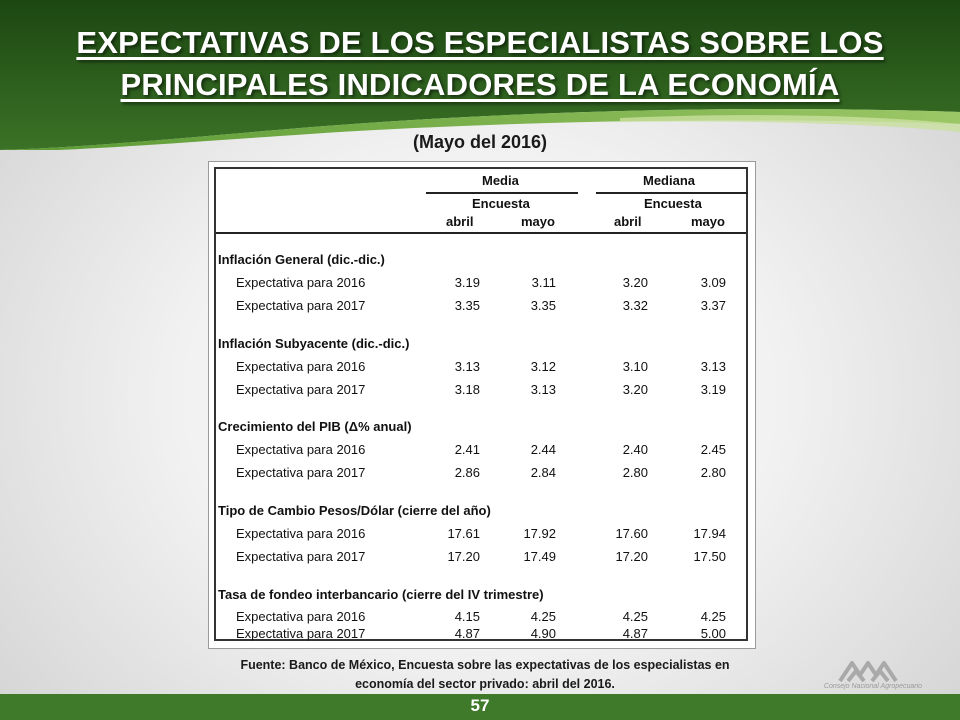 The width and height of the screenshot is (960, 720). What do you see at coordinates (635, 366) in the screenshot?
I see `value-cell: 3.10` at bounding box center [635, 366].